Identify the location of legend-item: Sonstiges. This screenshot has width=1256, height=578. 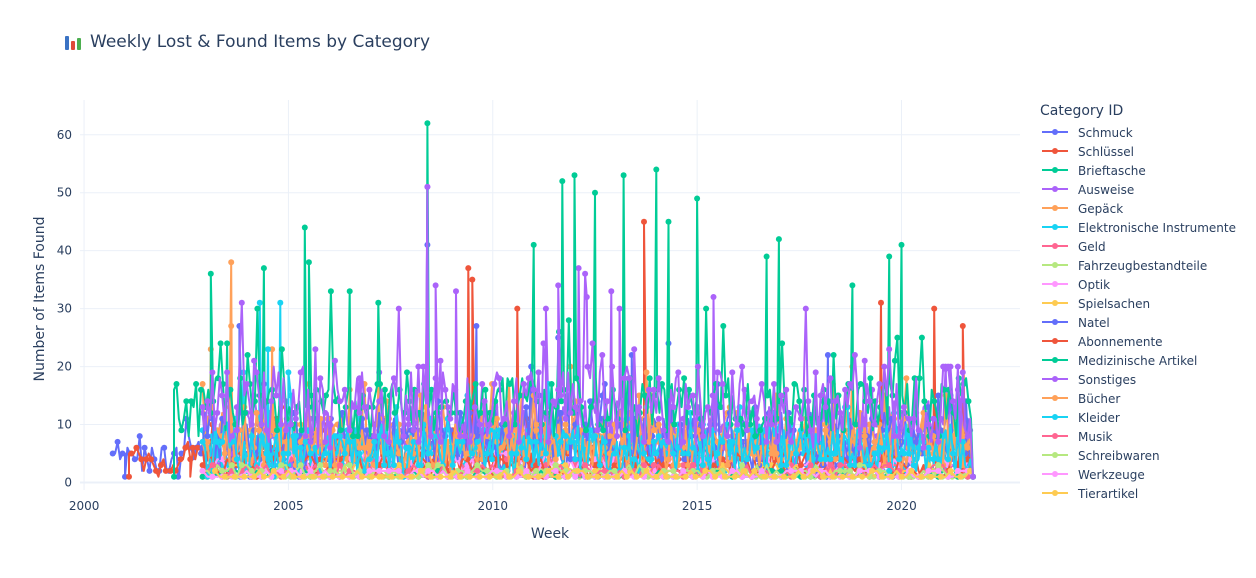
(1146, 379).